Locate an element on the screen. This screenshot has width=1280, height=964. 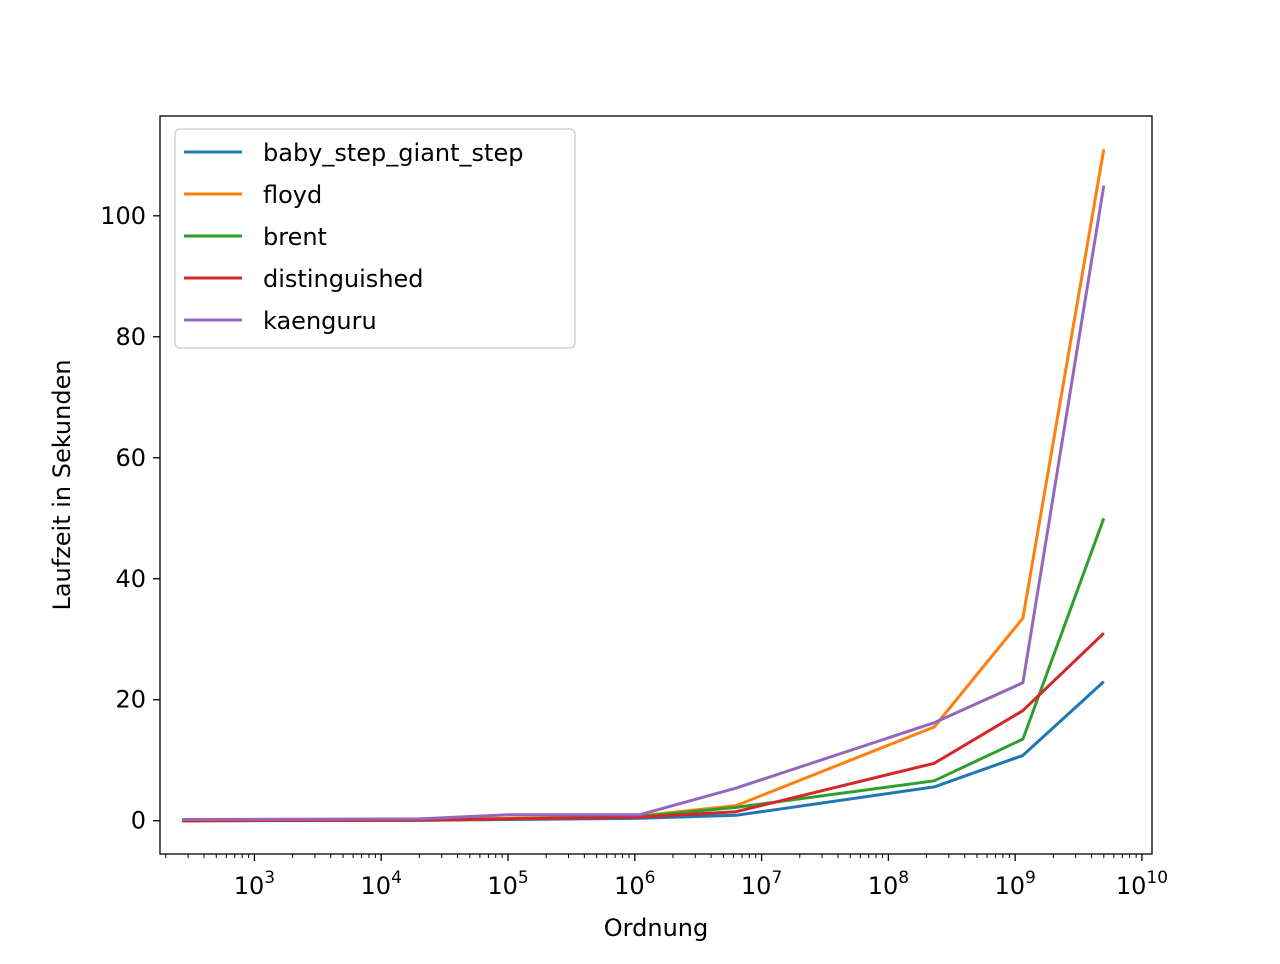
x-tick-label-exponent: 8 is located at coordinates (903, 878).